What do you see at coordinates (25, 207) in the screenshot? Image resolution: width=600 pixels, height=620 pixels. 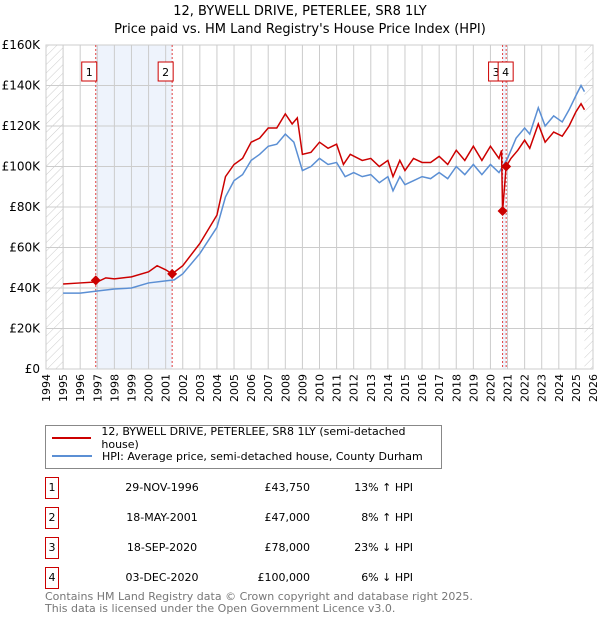 I see `y-tick-label: £80K` at bounding box center [25, 207].